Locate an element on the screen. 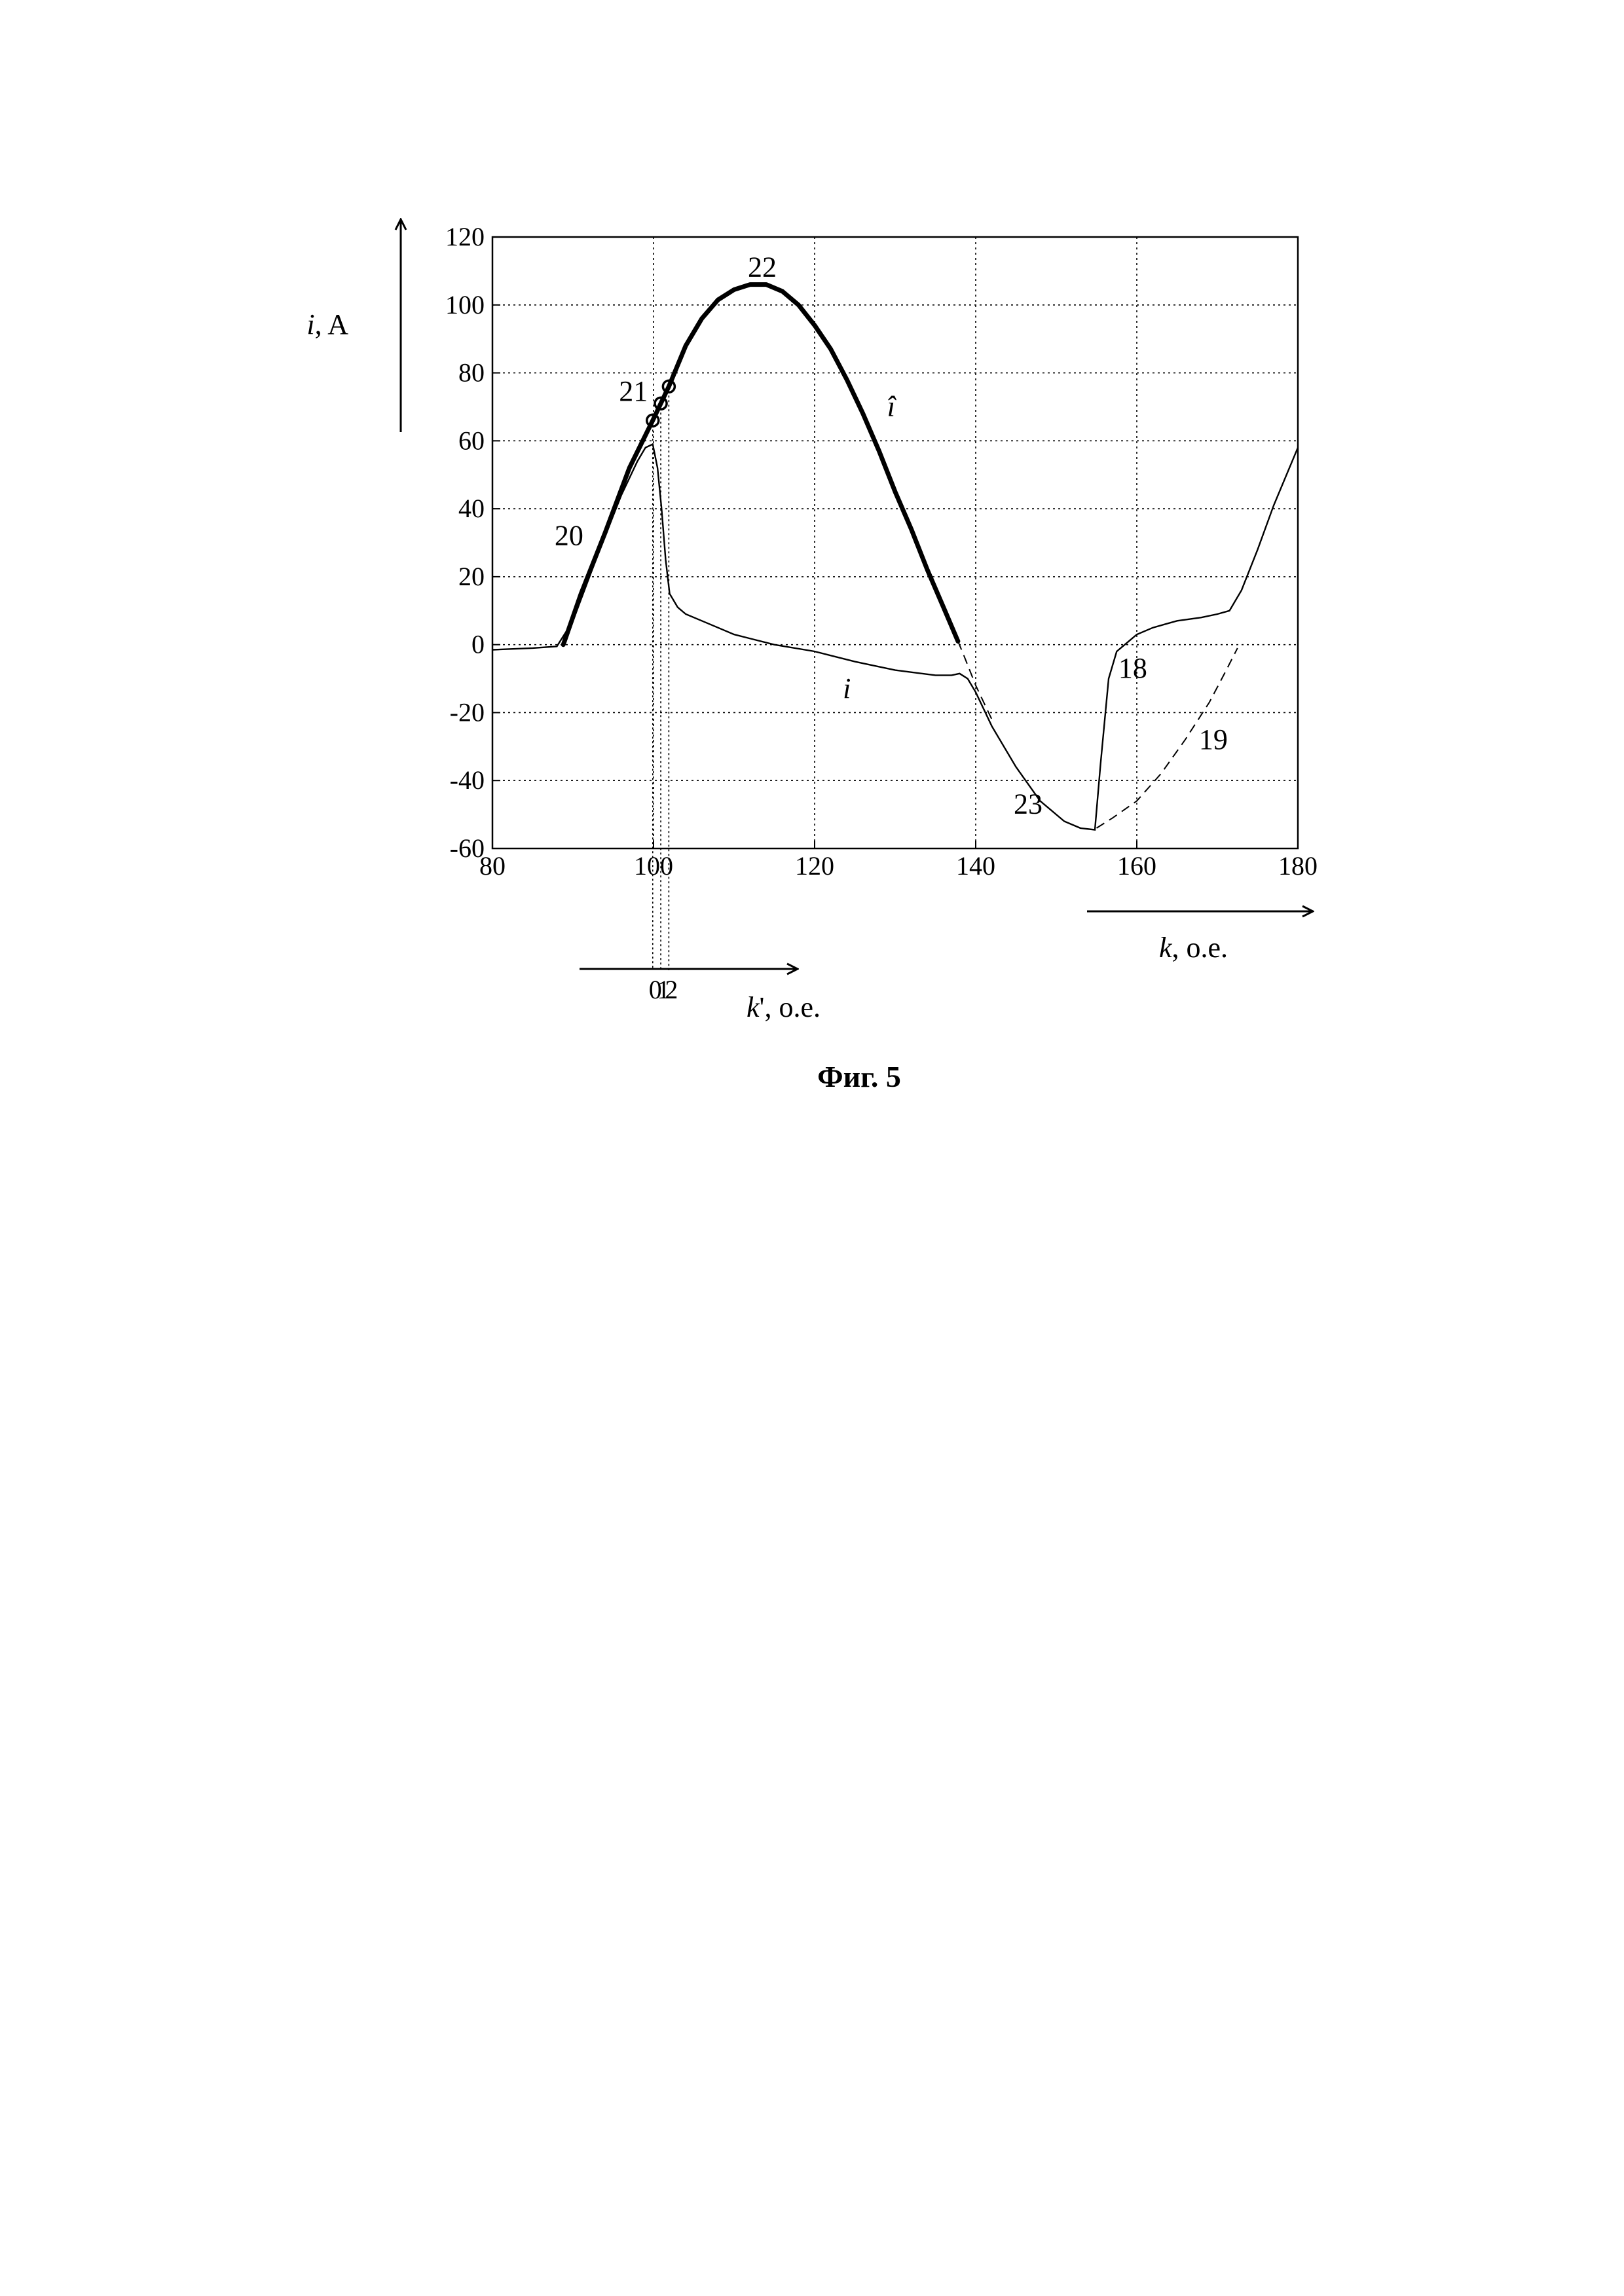 The image size is (1624, 2296). x-axis-label: k, о.е. is located at coordinates (1193, 948).